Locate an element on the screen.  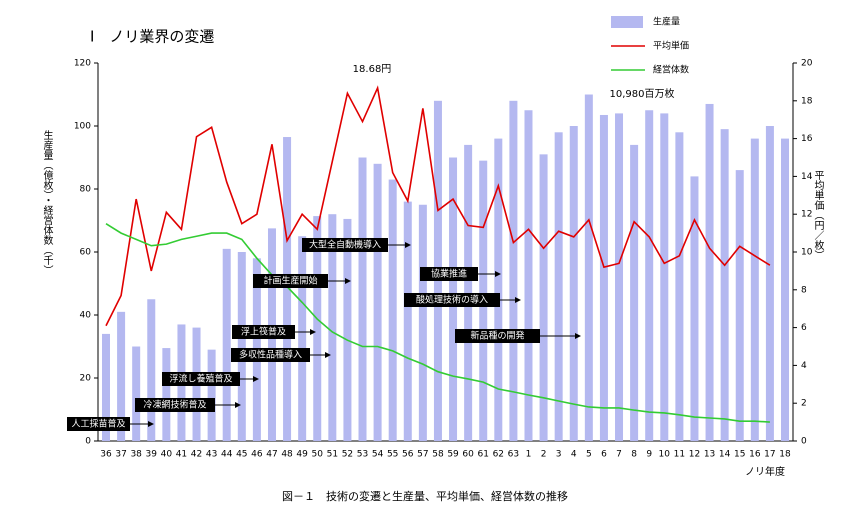
x-tick-label: 41 is located at coordinates (181, 455).